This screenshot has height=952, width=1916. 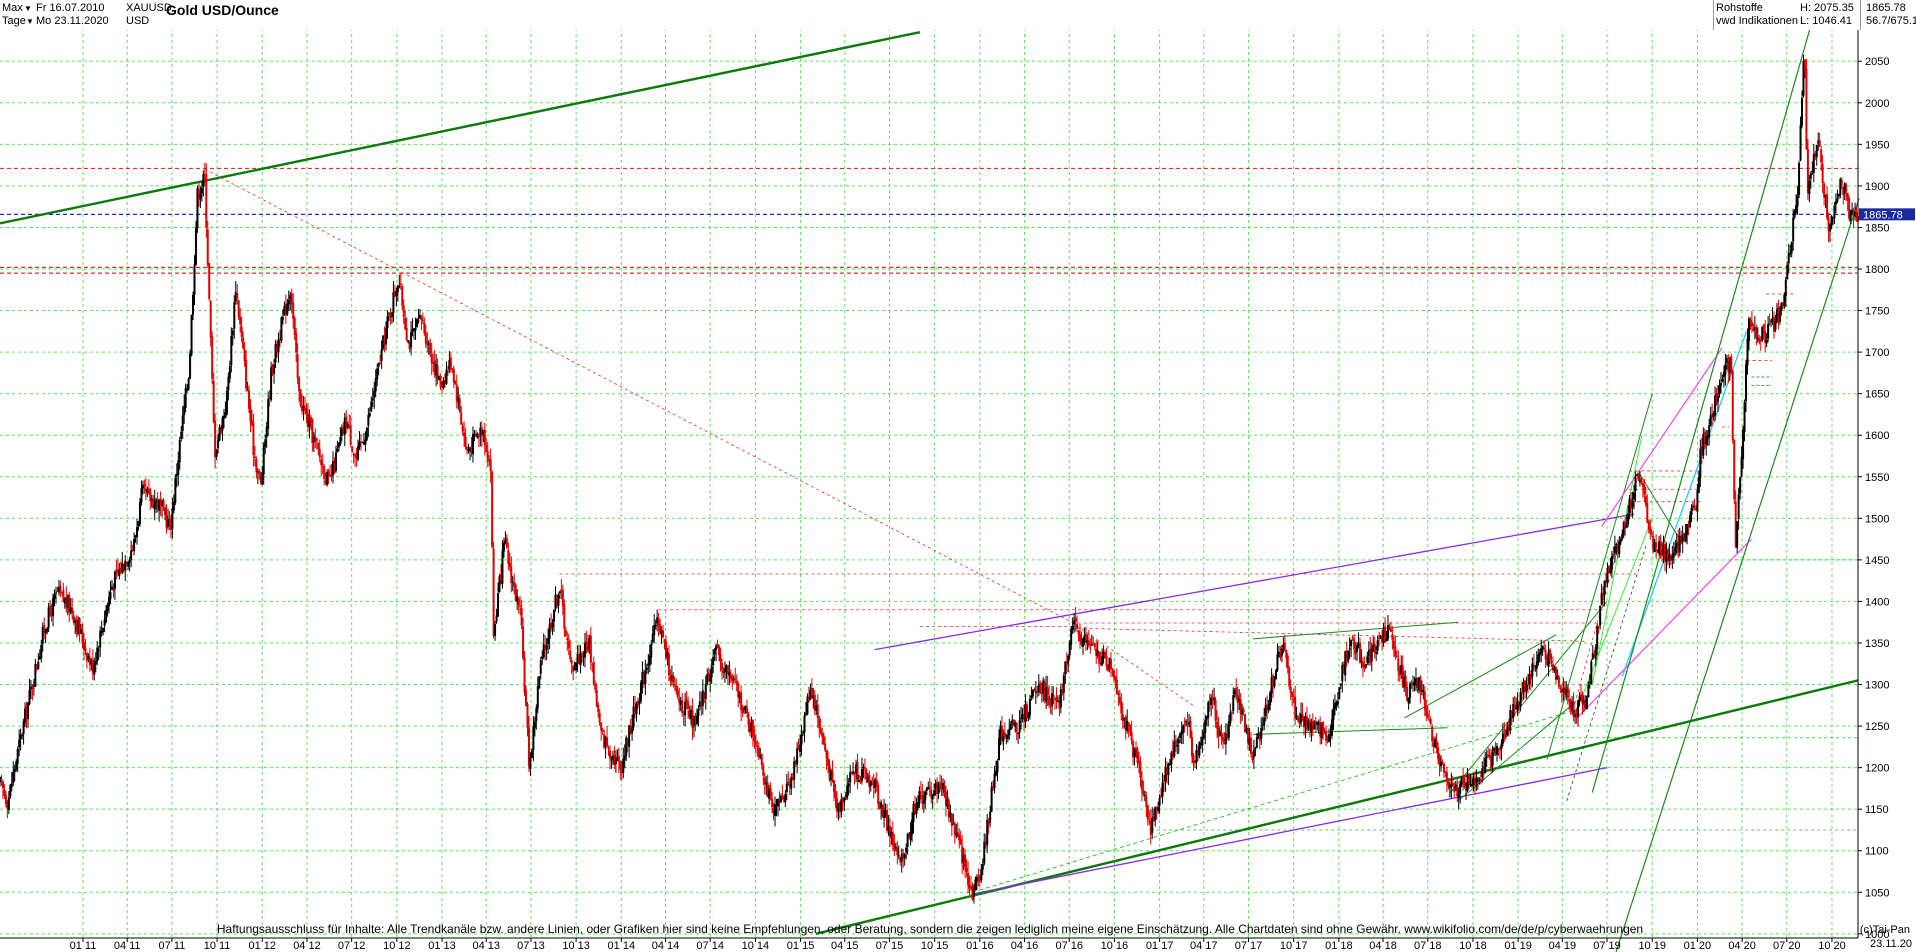 What do you see at coordinates (1877, 270) in the screenshot?
I see `y-tick-label: 1800` at bounding box center [1877, 270].